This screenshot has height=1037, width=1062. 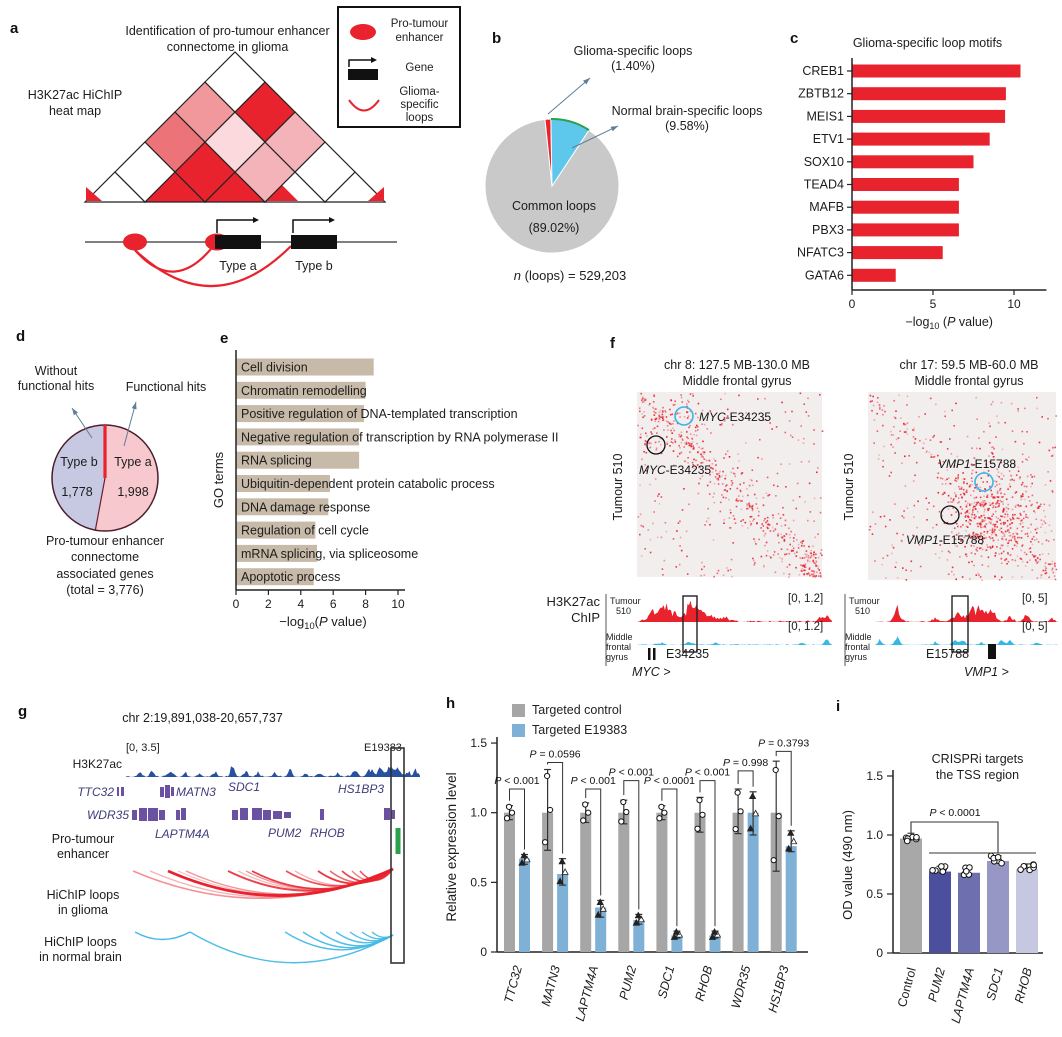 I want to click on panel-a-label: a, so click(x=14, y=28).